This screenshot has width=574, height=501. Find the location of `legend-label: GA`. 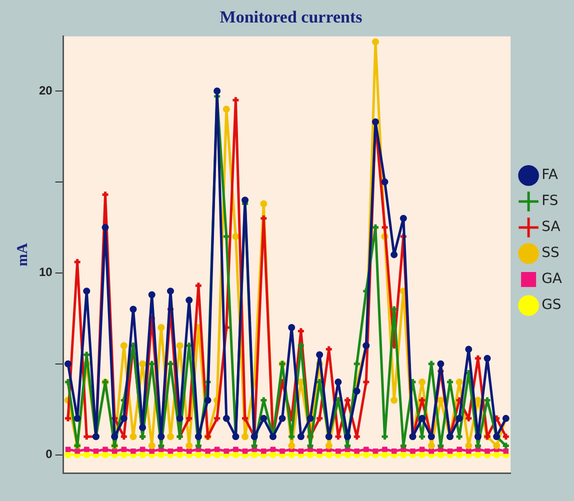

legend-label: GA is located at coordinates (552, 279).